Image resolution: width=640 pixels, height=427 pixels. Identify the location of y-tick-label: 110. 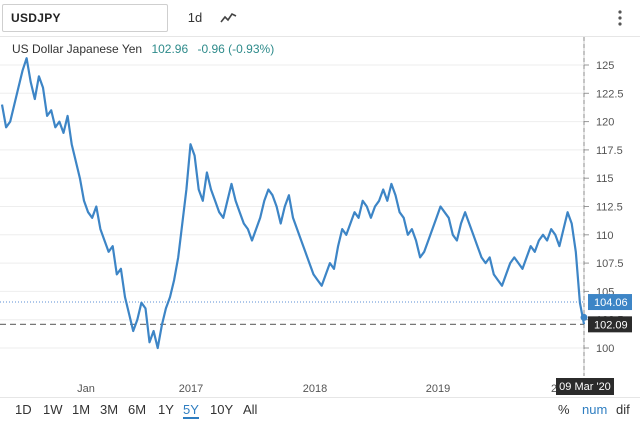
(605, 236).